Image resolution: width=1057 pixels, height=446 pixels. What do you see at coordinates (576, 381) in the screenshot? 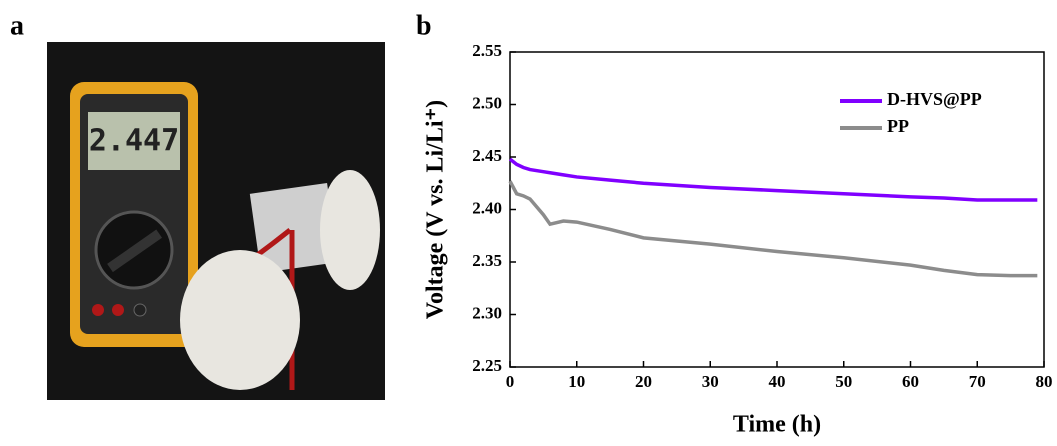
I see `x-tick-label: 10` at bounding box center [576, 381].